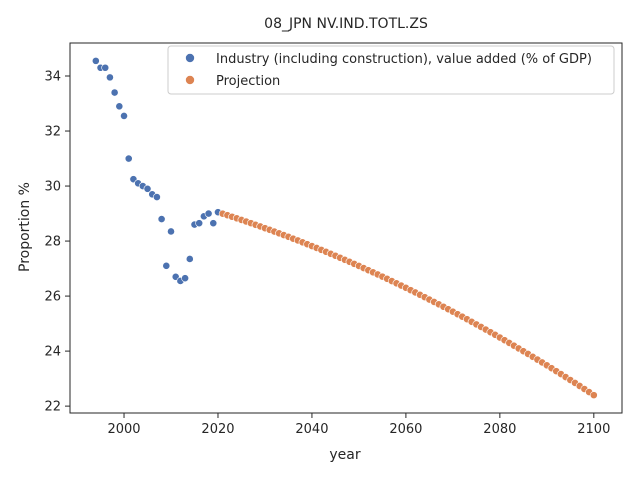 The height and width of the screenshot is (480, 640). What do you see at coordinates (217, 429) in the screenshot?
I see `x-tick-label: 2020` at bounding box center [217, 429].